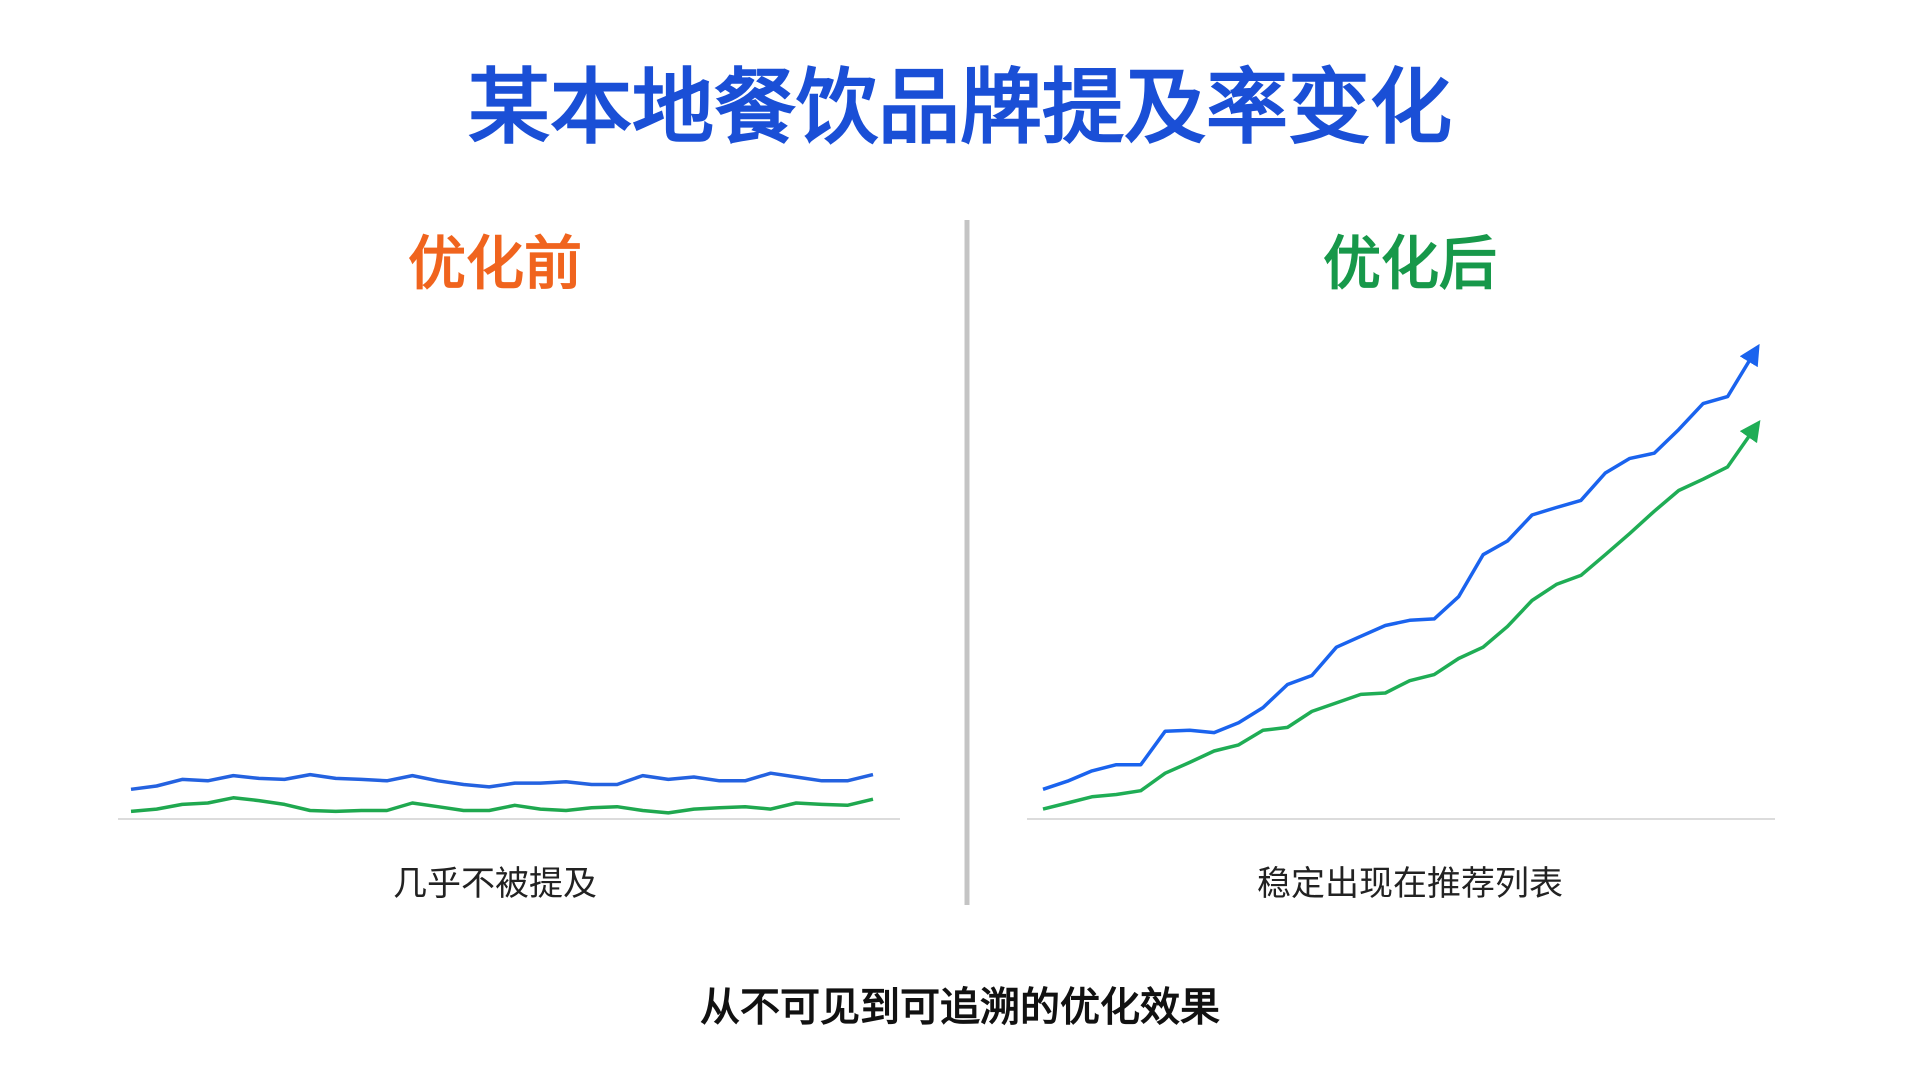 This screenshot has width=1920, height=1080. Describe the element at coordinates (960, 1008) in the screenshot. I see `footer: 从不可见到可追溯的优化效果` at that location.